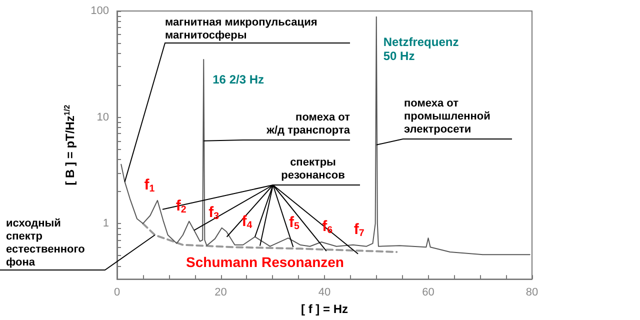 The height and width of the screenshot is (320, 640). Describe the element at coordinates (241, 29) in the screenshot. I see `annotation: магнитная микропульсация магнитосферы` at that location.